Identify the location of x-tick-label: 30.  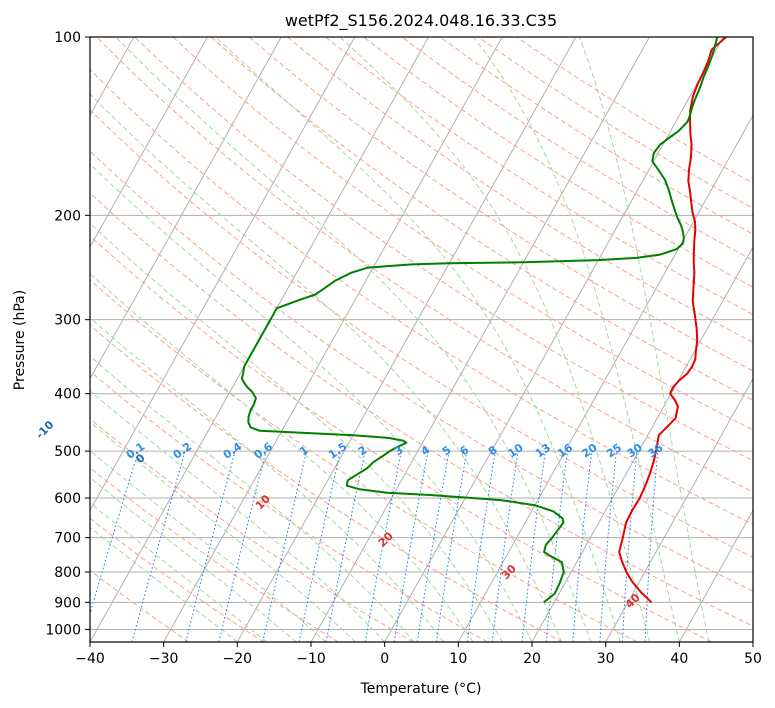
(606, 659).